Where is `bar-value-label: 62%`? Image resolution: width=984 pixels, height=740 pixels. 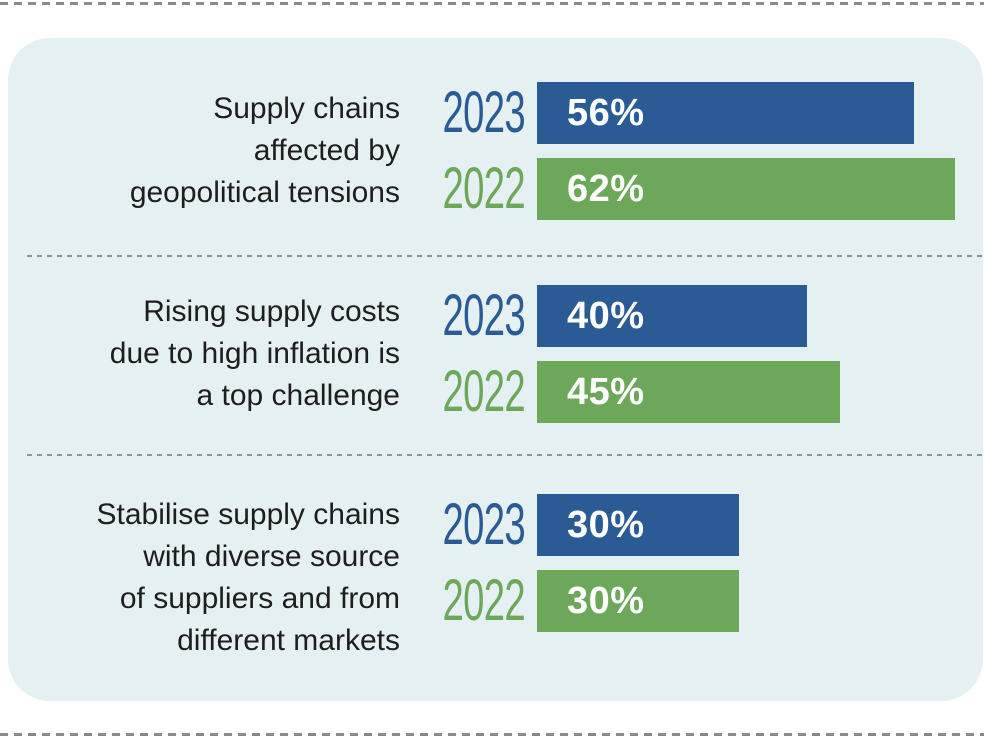
bar-value-label: 62% is located at coordinates (606, 188).